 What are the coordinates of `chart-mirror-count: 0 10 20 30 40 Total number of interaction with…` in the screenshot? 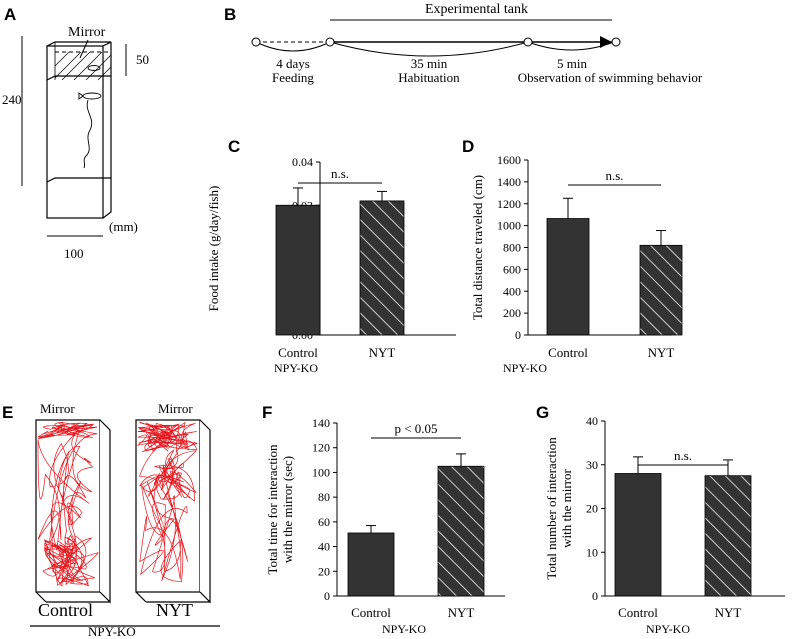 It's located at (664, 525).